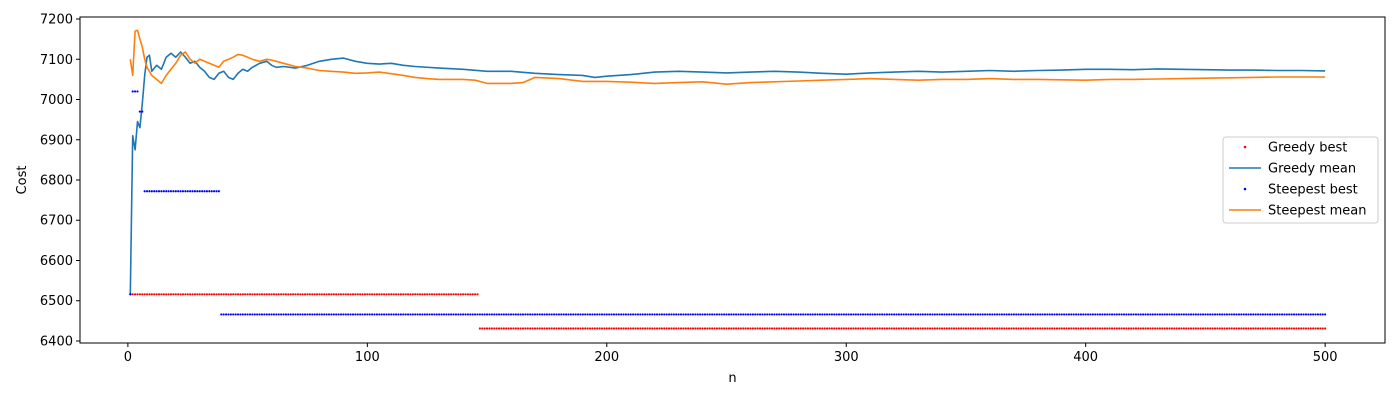 The height and width of the screenshot is (400, 1400). What do you see at coordinates (56, 261) in the screenshot?
I see `y-tick-label: 6600` at bounding box center [56, 261].